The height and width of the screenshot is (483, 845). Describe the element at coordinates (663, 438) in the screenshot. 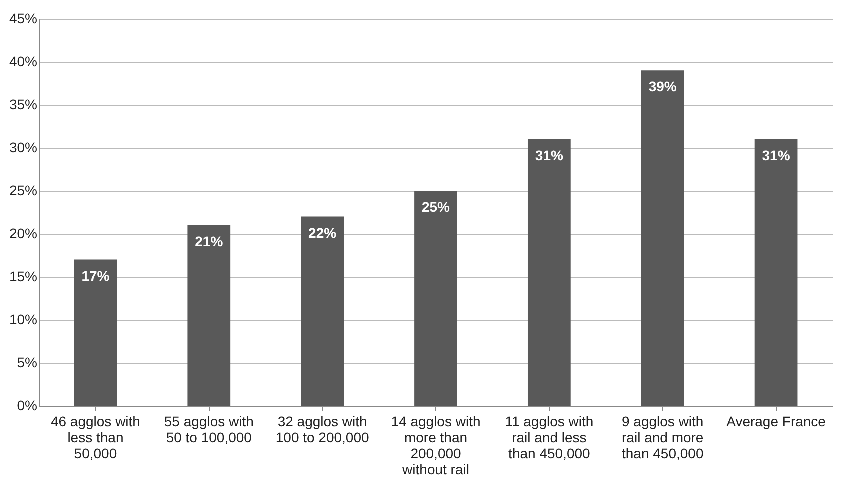

I see `x-tick-label: 9 agglos with rail and more than 450,000` at that location.